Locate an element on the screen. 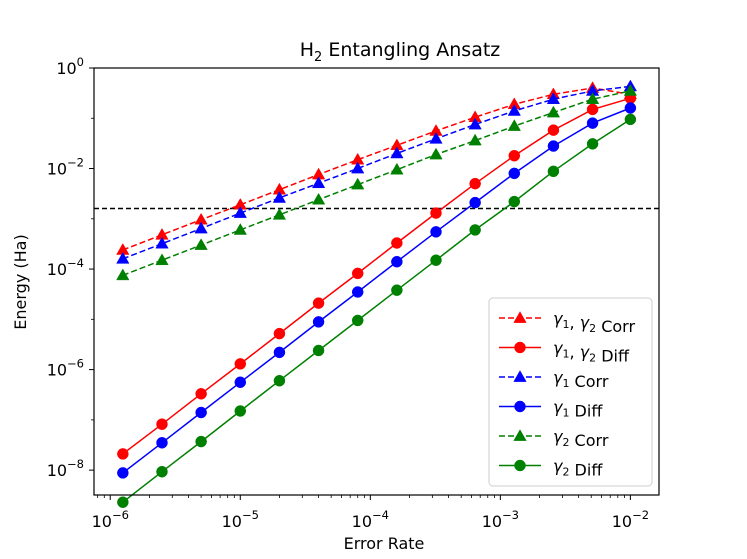 The image size is (747, 559). x-tick-label: 10⁻² is located at coordinates (630, 519).